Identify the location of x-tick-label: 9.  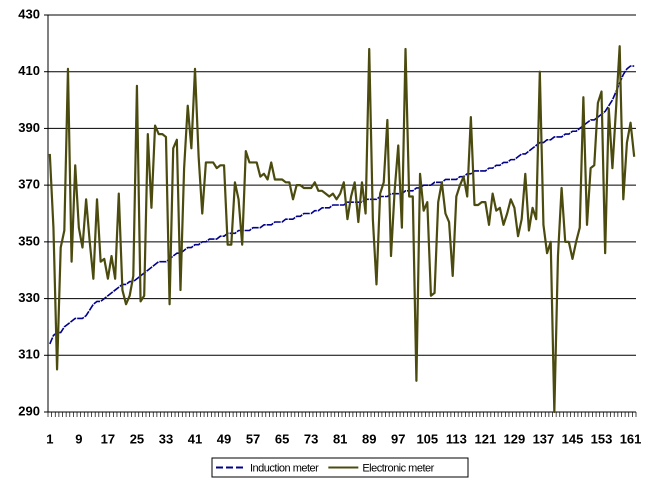
(78, 438).